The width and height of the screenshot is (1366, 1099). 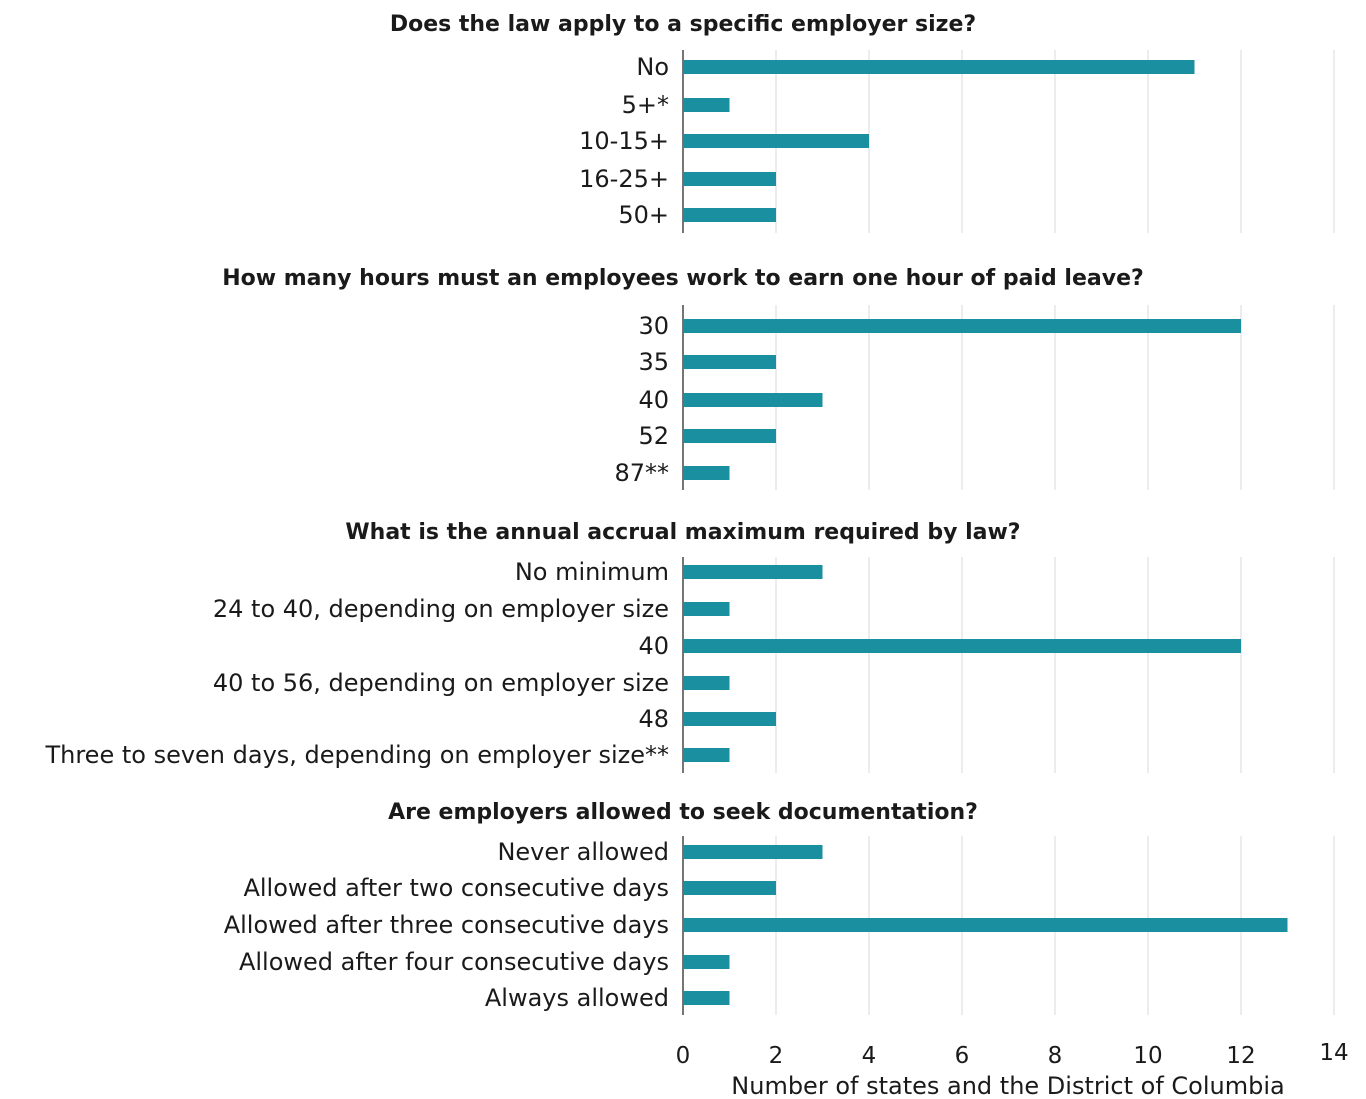 I want to click on category-label: 40 to 56, depending on employer size, so click(x=441, y=683).